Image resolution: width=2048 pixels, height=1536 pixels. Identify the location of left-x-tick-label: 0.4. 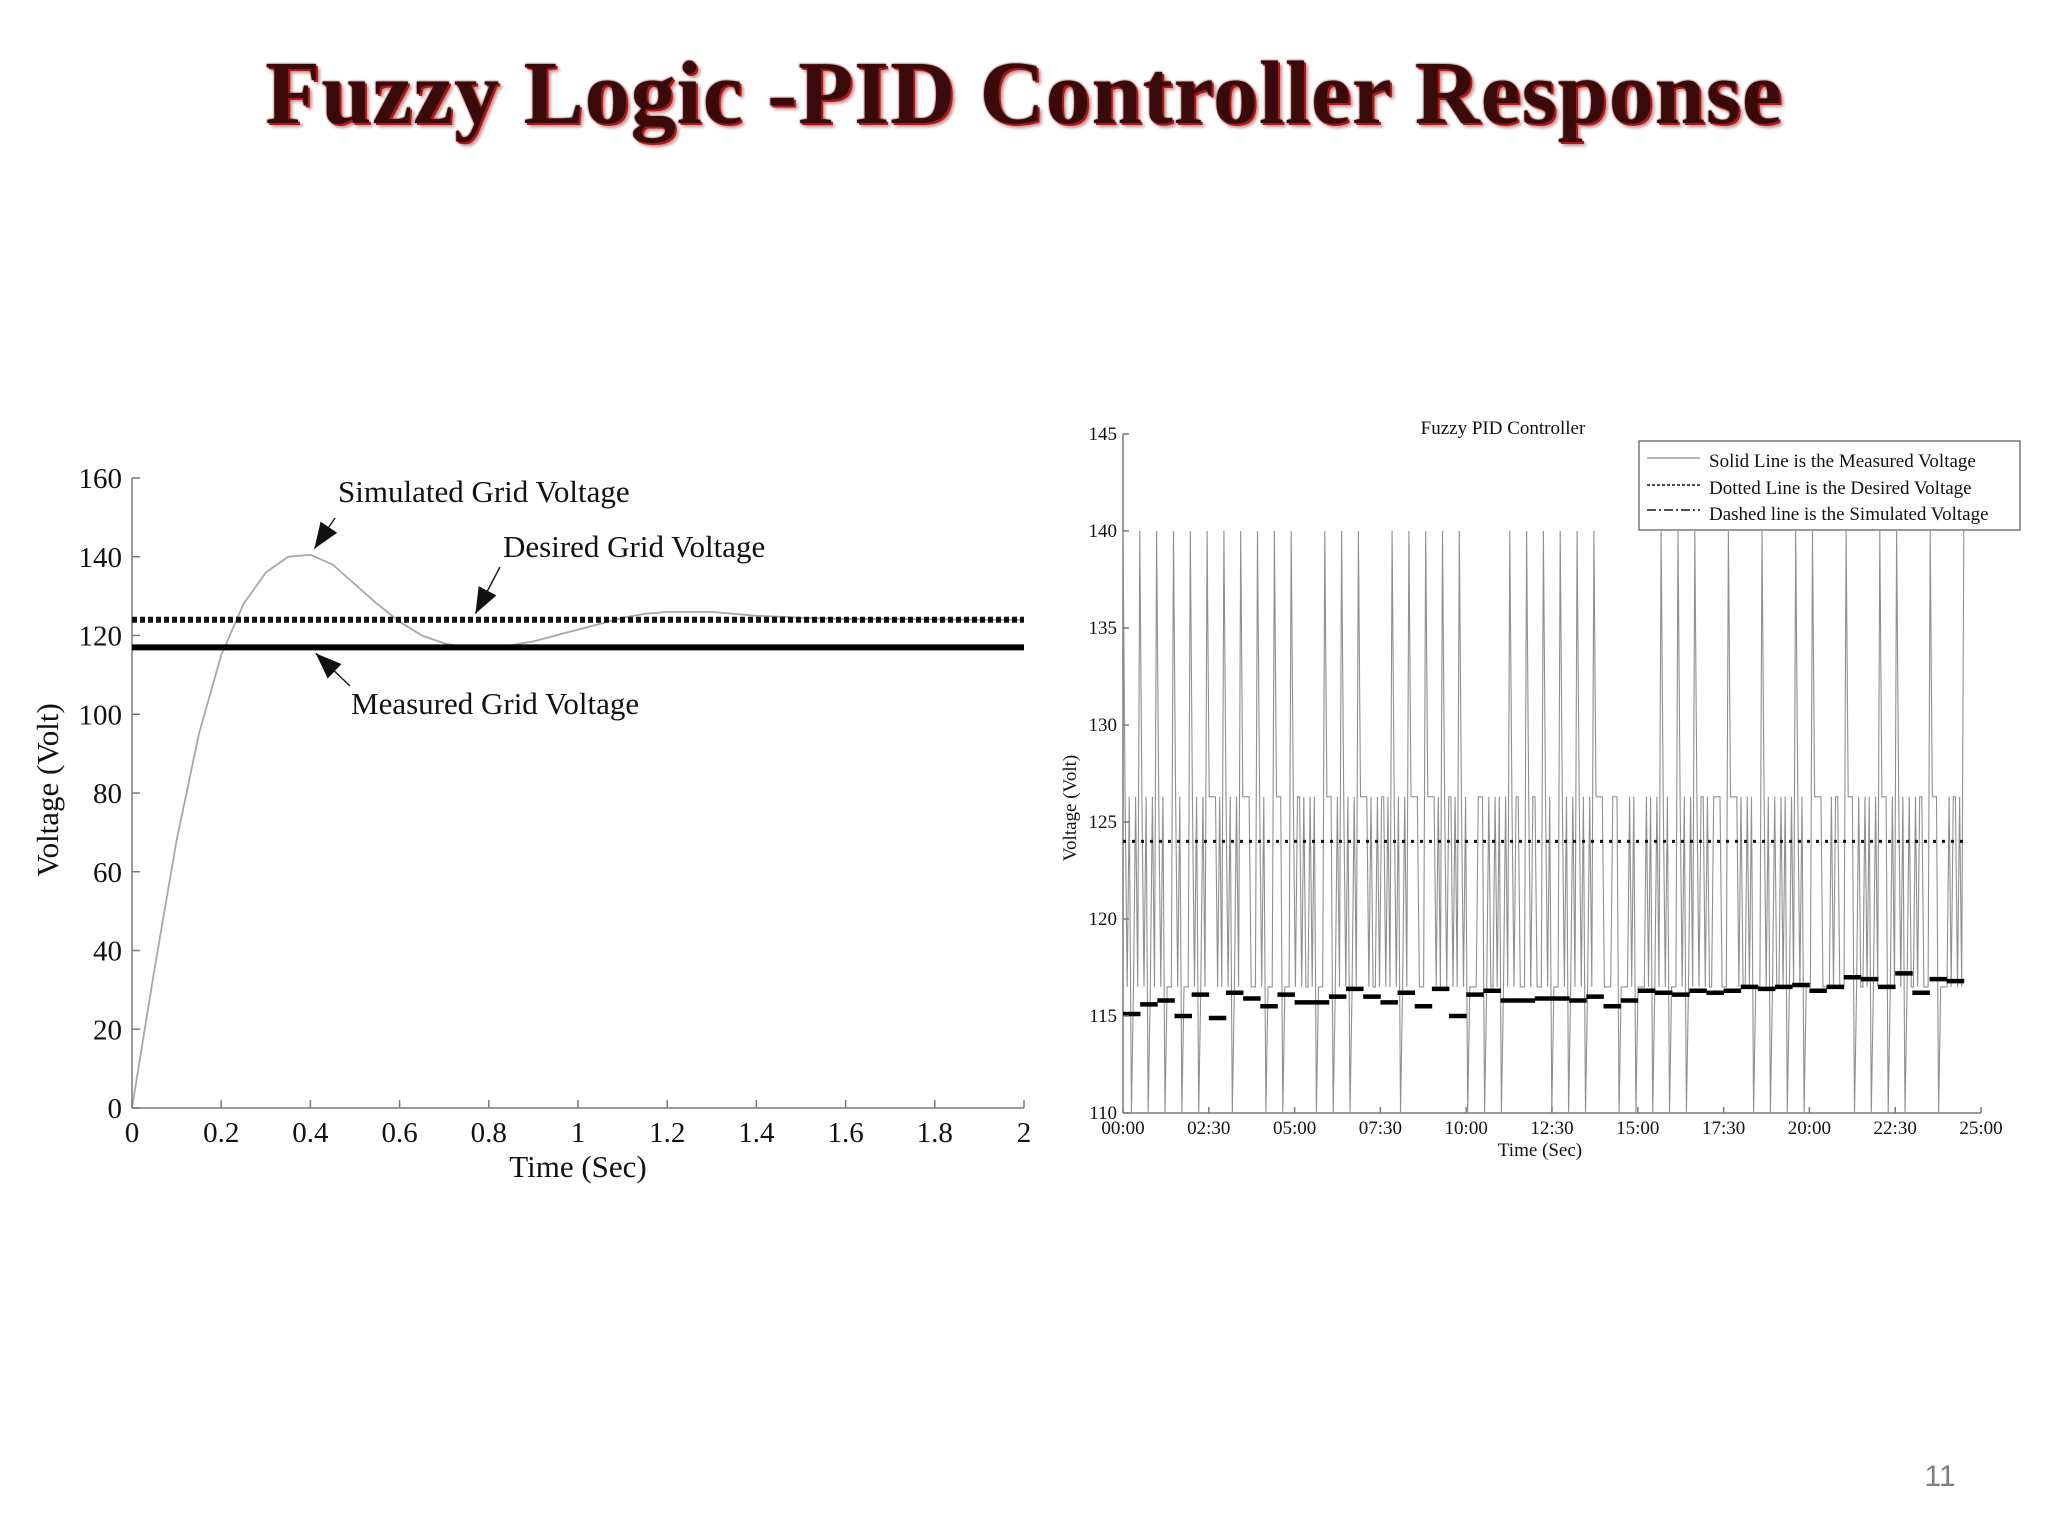
(310, 1133).